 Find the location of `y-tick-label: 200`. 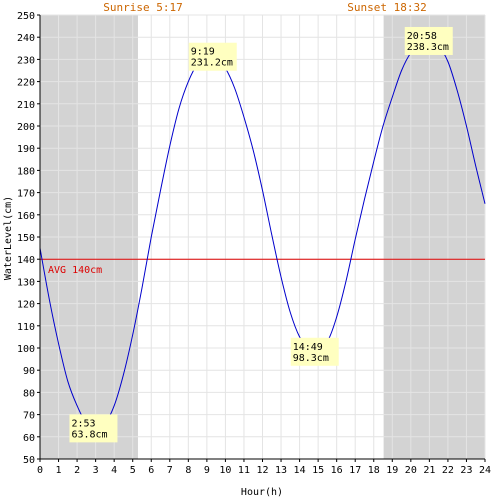

y-tick-label: 200 is located at coordinates (26, 127).